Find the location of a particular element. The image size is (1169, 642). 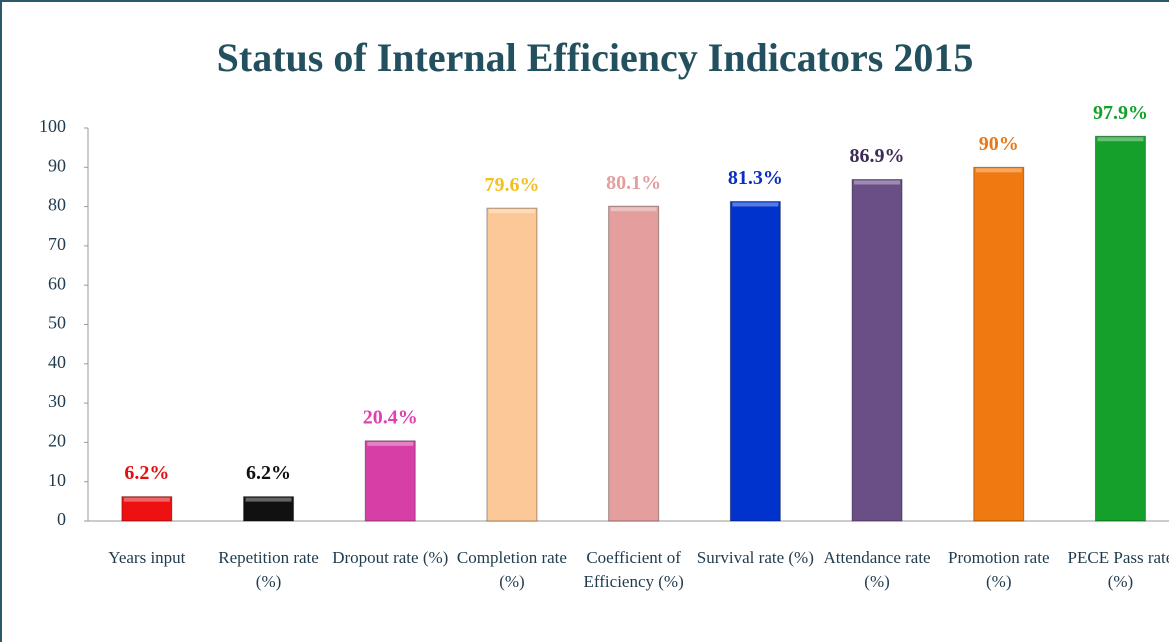

x-tick-label: Attendance rate (%) is located at coordinates (877, 569).